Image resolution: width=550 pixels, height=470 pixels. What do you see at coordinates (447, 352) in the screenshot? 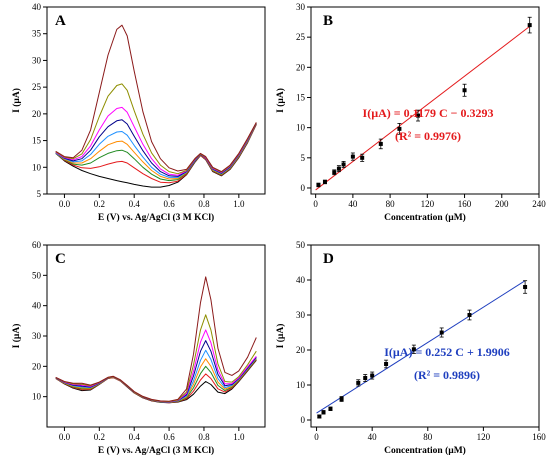
I see `regression-equation: I(µA) = 0.252 C + 1.9906` at bounding box center [447, 352].